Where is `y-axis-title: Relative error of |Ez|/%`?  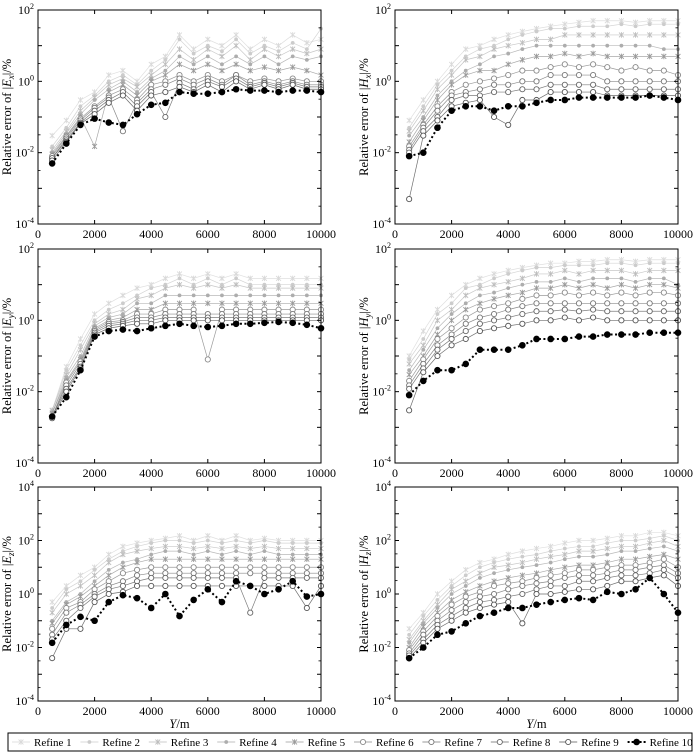 y-axis-title: Relative error of |Ez|/% is located at coordinates (8, 594).